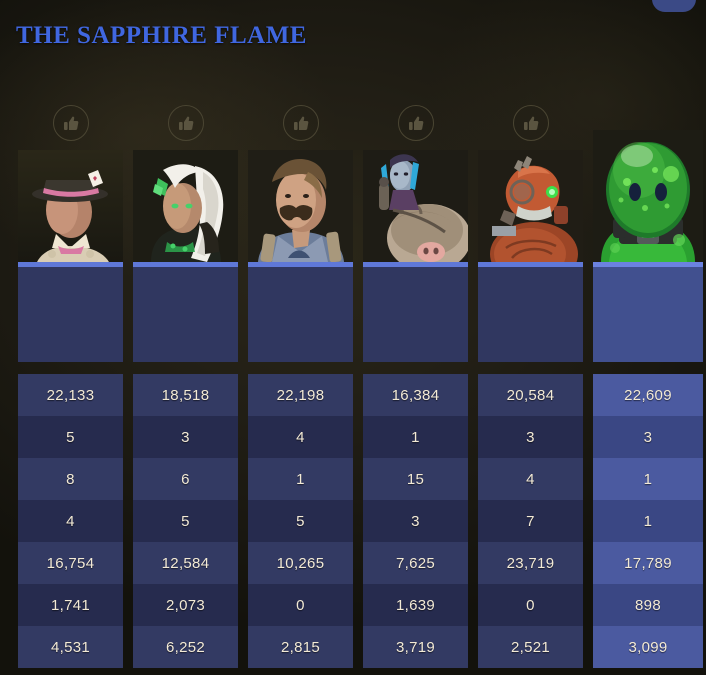  Describe the element at coordinates (70, 395) in the screenshot. I see `stat-cell: 22,133` at that location.